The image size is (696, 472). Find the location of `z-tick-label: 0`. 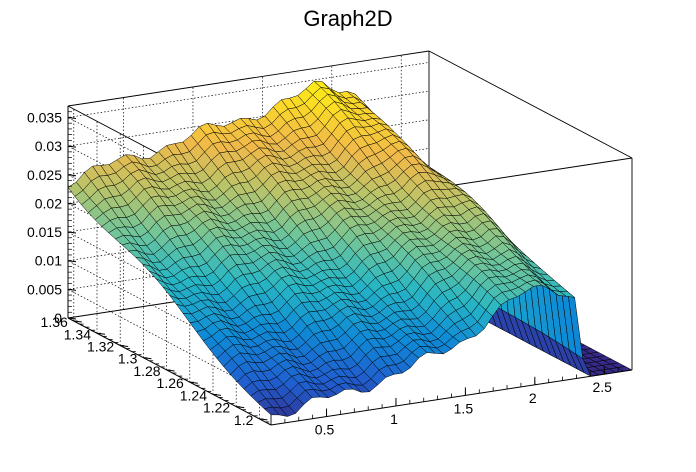

z-tick-label: 0 is located at coordinates (58, 318).